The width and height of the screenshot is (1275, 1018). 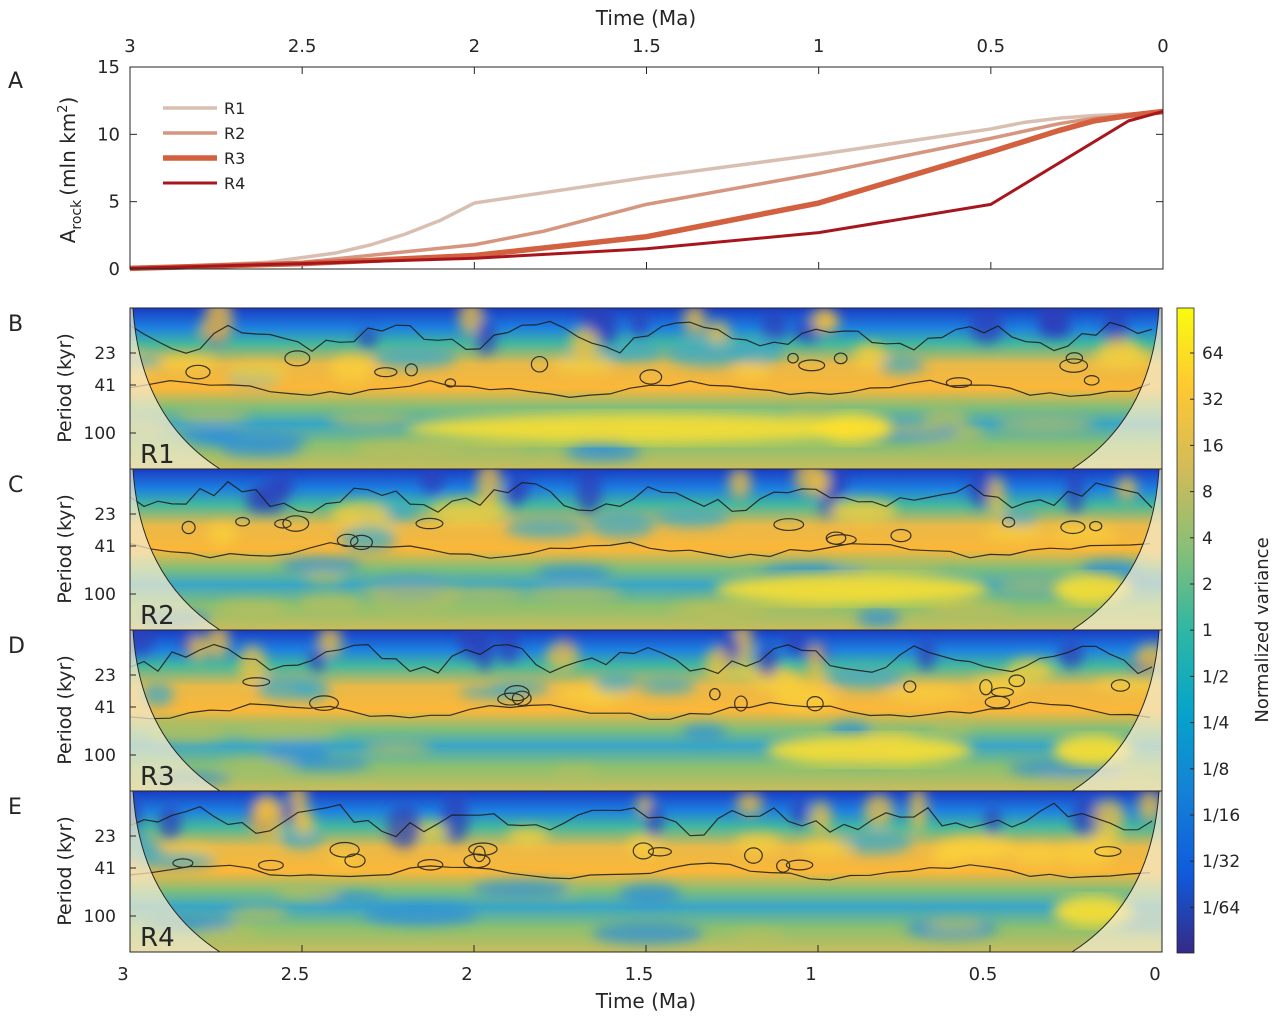 What do you see at coordinates (15, 324) in the screenshot?
I see `panel-letter: B` at bounding box center [15, 324].